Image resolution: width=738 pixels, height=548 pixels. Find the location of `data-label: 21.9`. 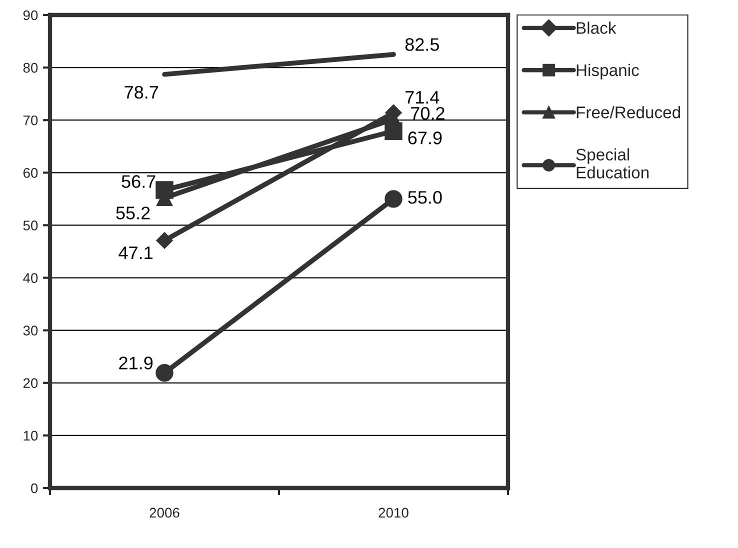

data-label: 21.9 is located at coordinates (136, 363).